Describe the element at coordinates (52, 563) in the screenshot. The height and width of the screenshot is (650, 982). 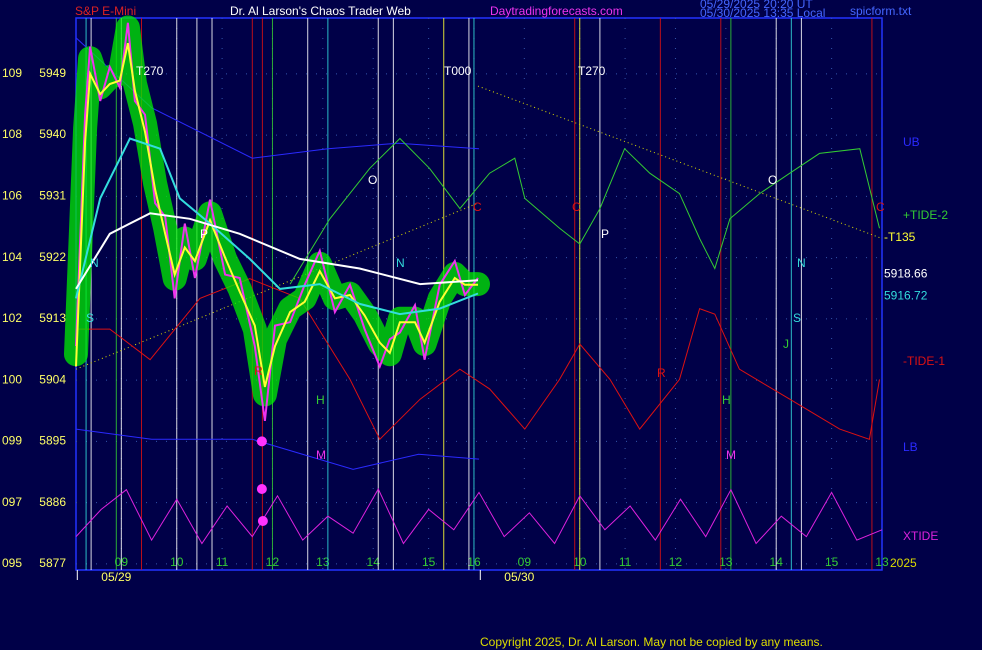
I see `y-tick-label: 5877` at that location.